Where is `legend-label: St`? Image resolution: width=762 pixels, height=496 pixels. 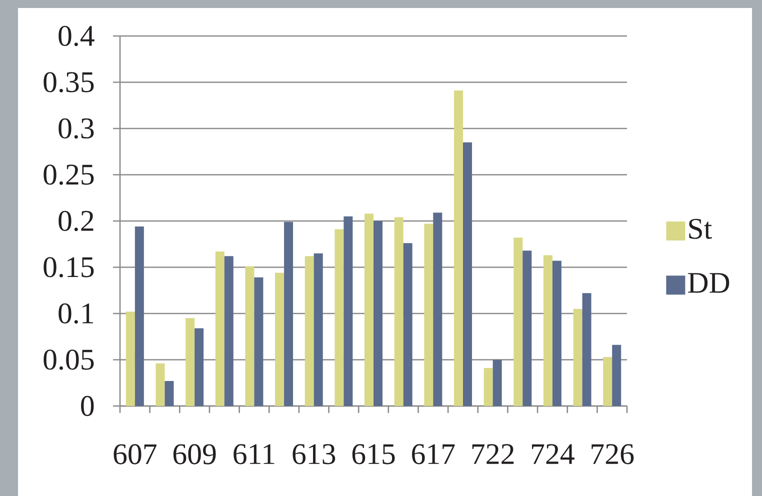
legend-label: St is located at coordinates (700, 228).